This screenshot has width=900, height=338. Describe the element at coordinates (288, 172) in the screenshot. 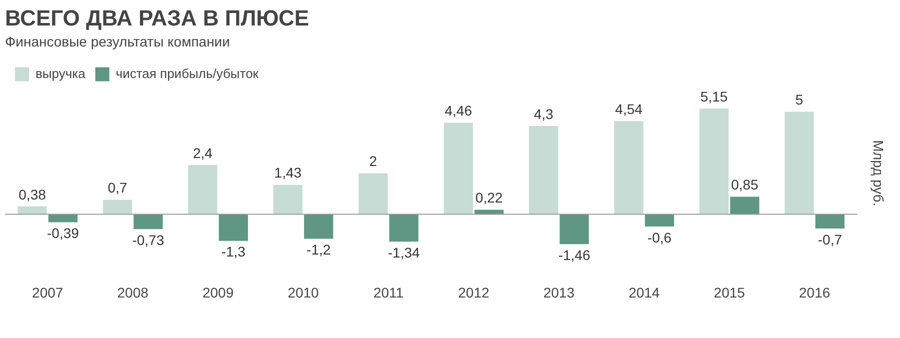

I see `data-label: 1,43` at that location.